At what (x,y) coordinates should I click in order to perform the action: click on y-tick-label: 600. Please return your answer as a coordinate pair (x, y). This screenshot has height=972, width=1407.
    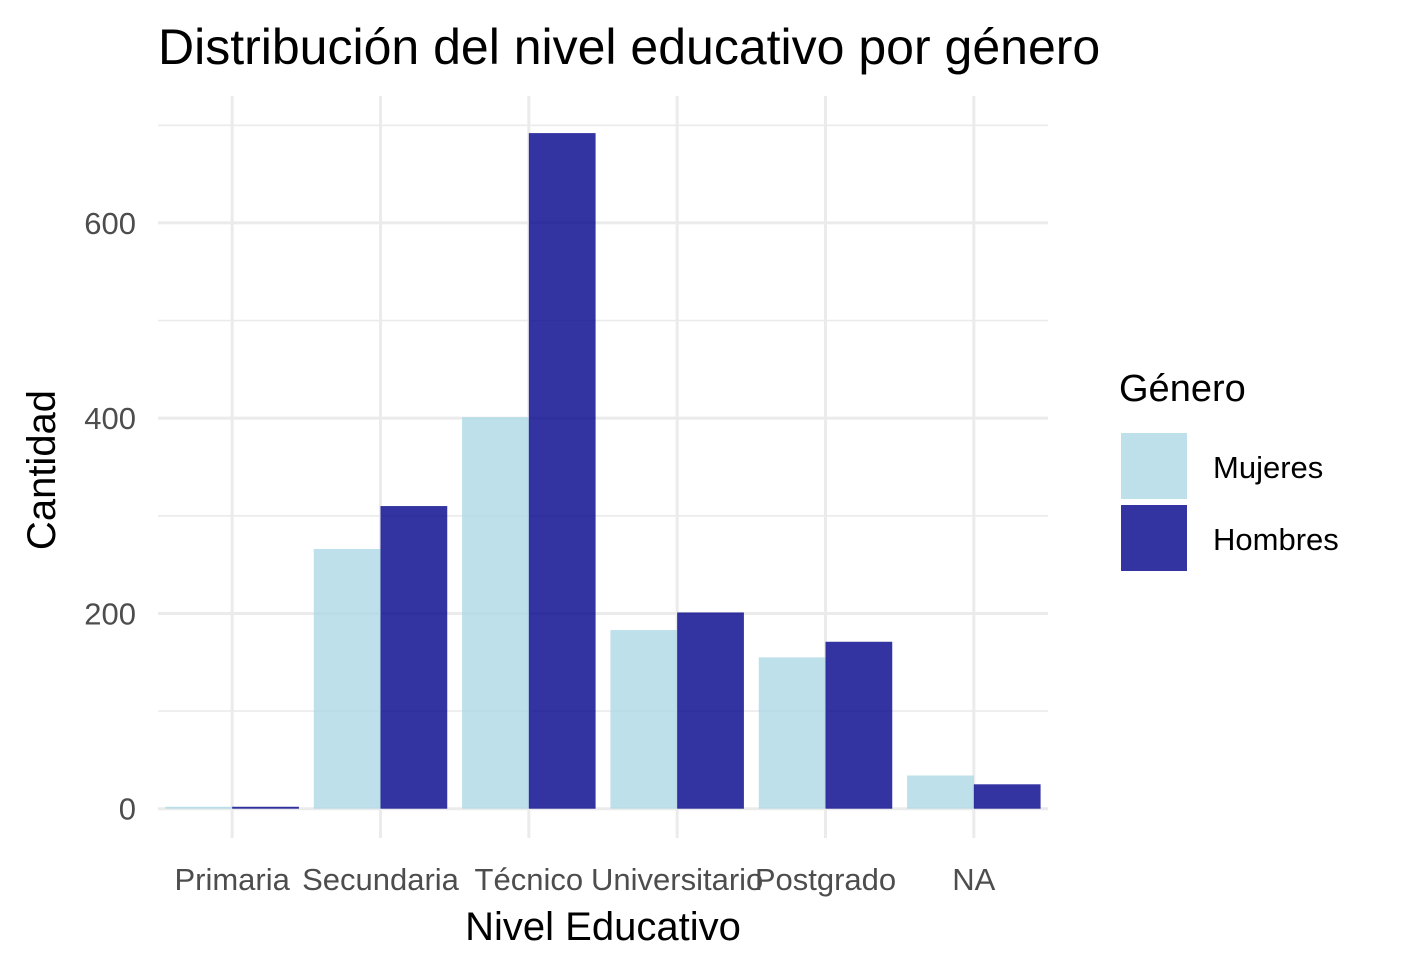
    Looking at the image, I should click on (110, 223).